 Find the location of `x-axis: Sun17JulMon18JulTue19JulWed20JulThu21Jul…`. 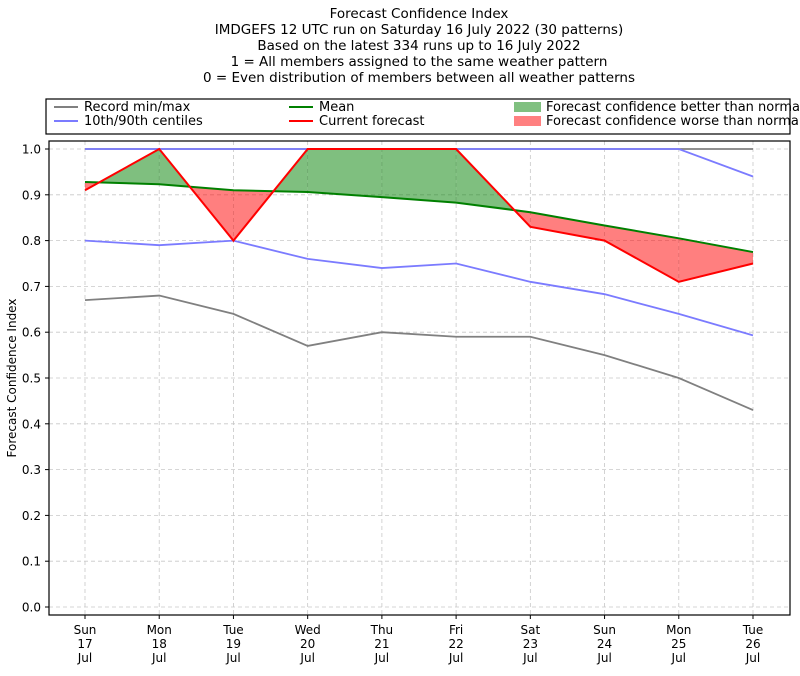

x-axis: Sun17JulMon18JulTue19JulWed20JulThu21Jul… is located at coordinates (419, 640).